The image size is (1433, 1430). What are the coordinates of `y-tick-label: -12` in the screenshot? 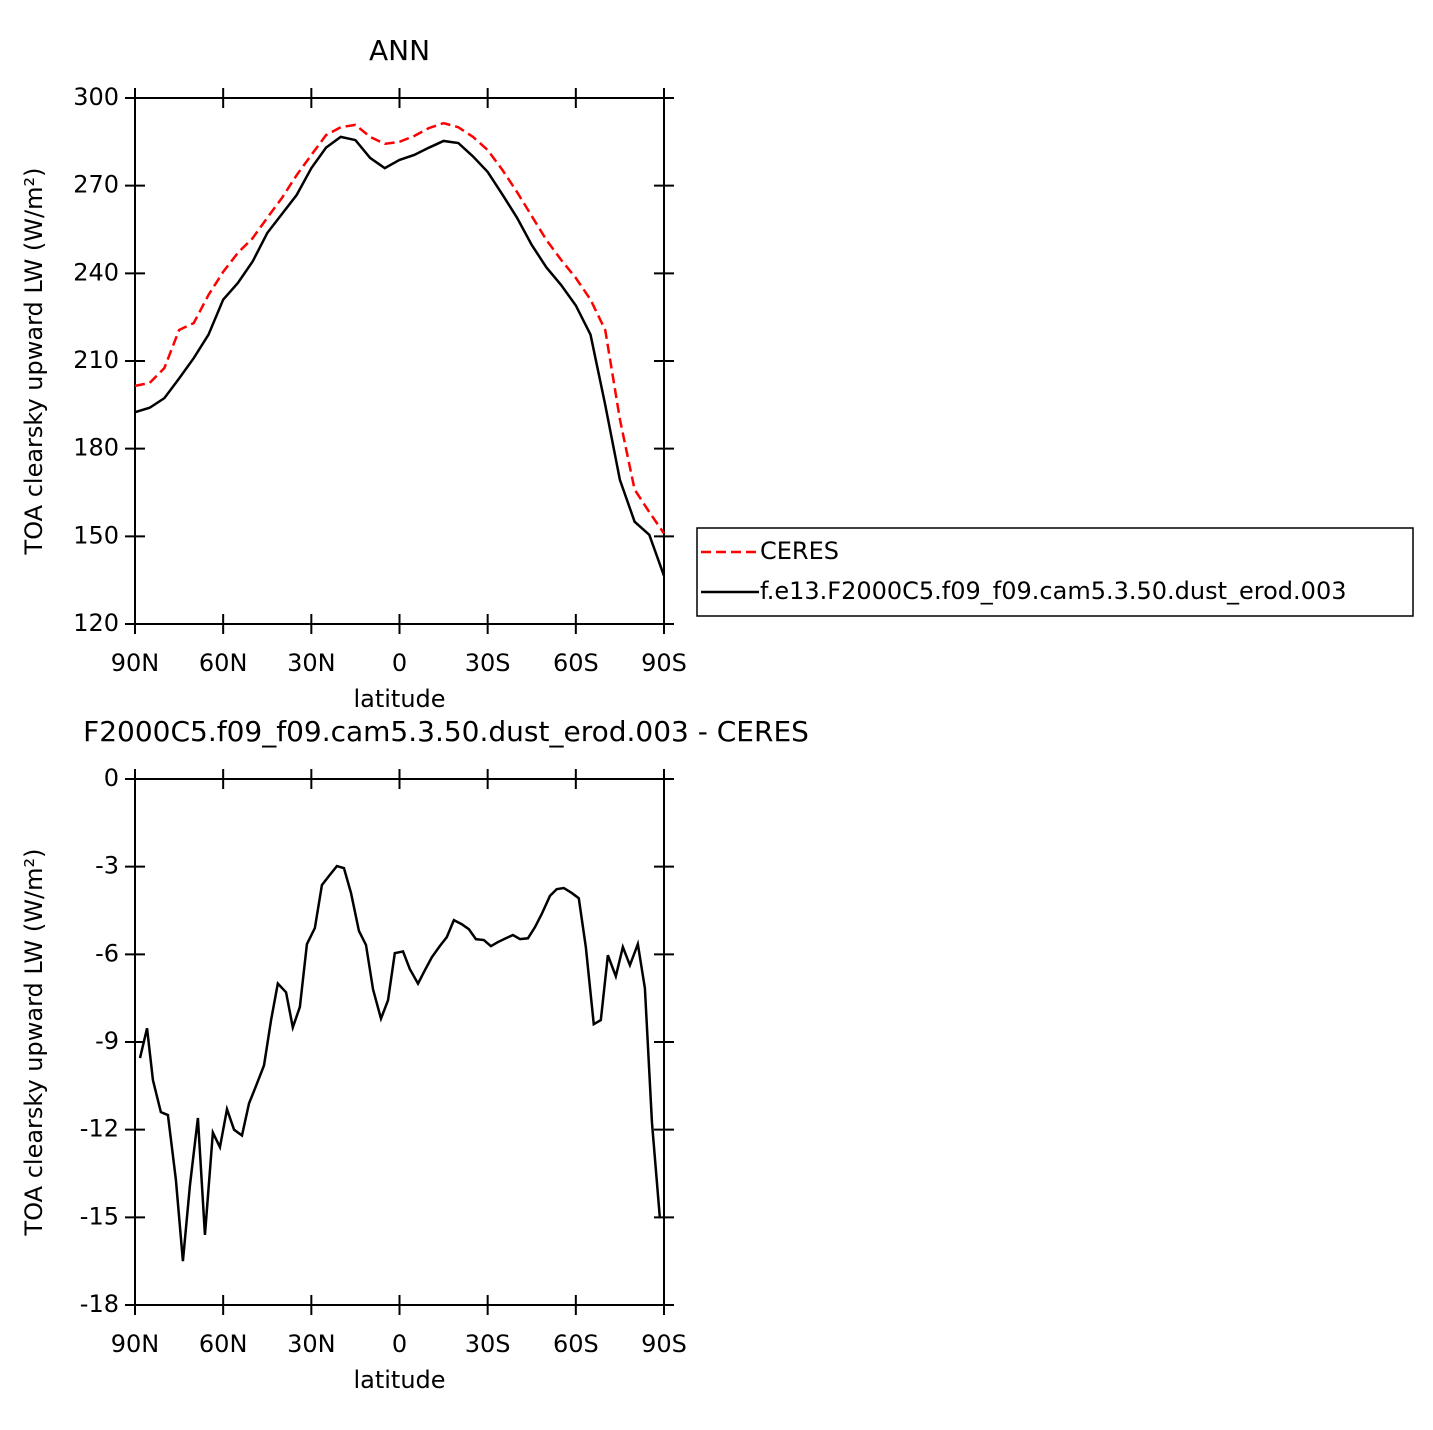 It's located at (99, 1129).